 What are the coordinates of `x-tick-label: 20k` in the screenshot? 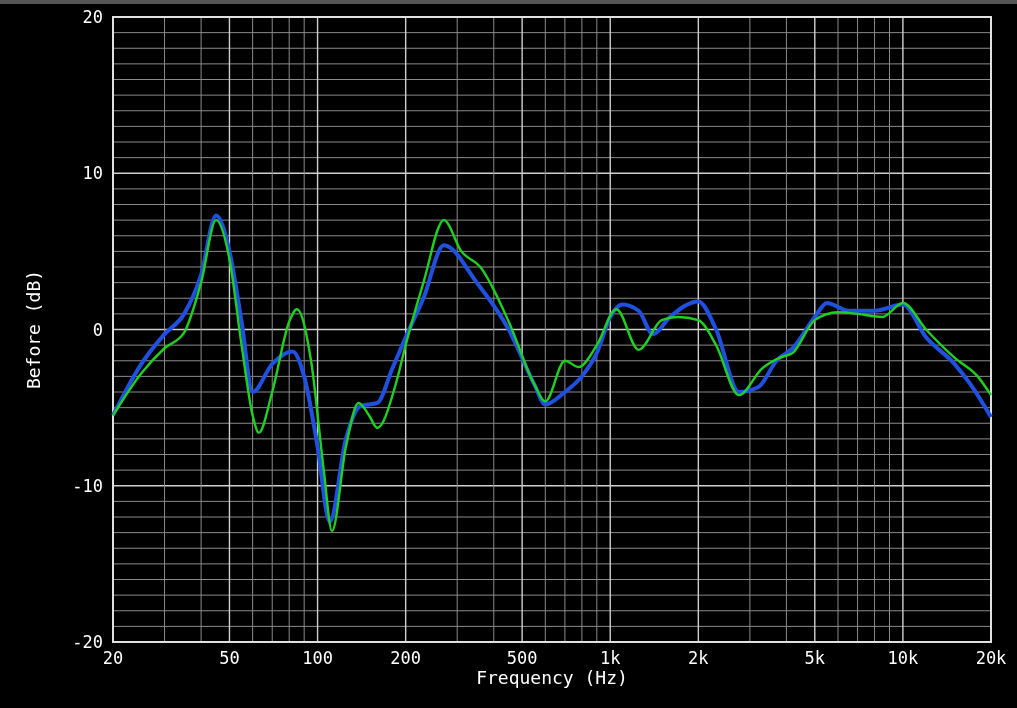 It's located at (991, 658).